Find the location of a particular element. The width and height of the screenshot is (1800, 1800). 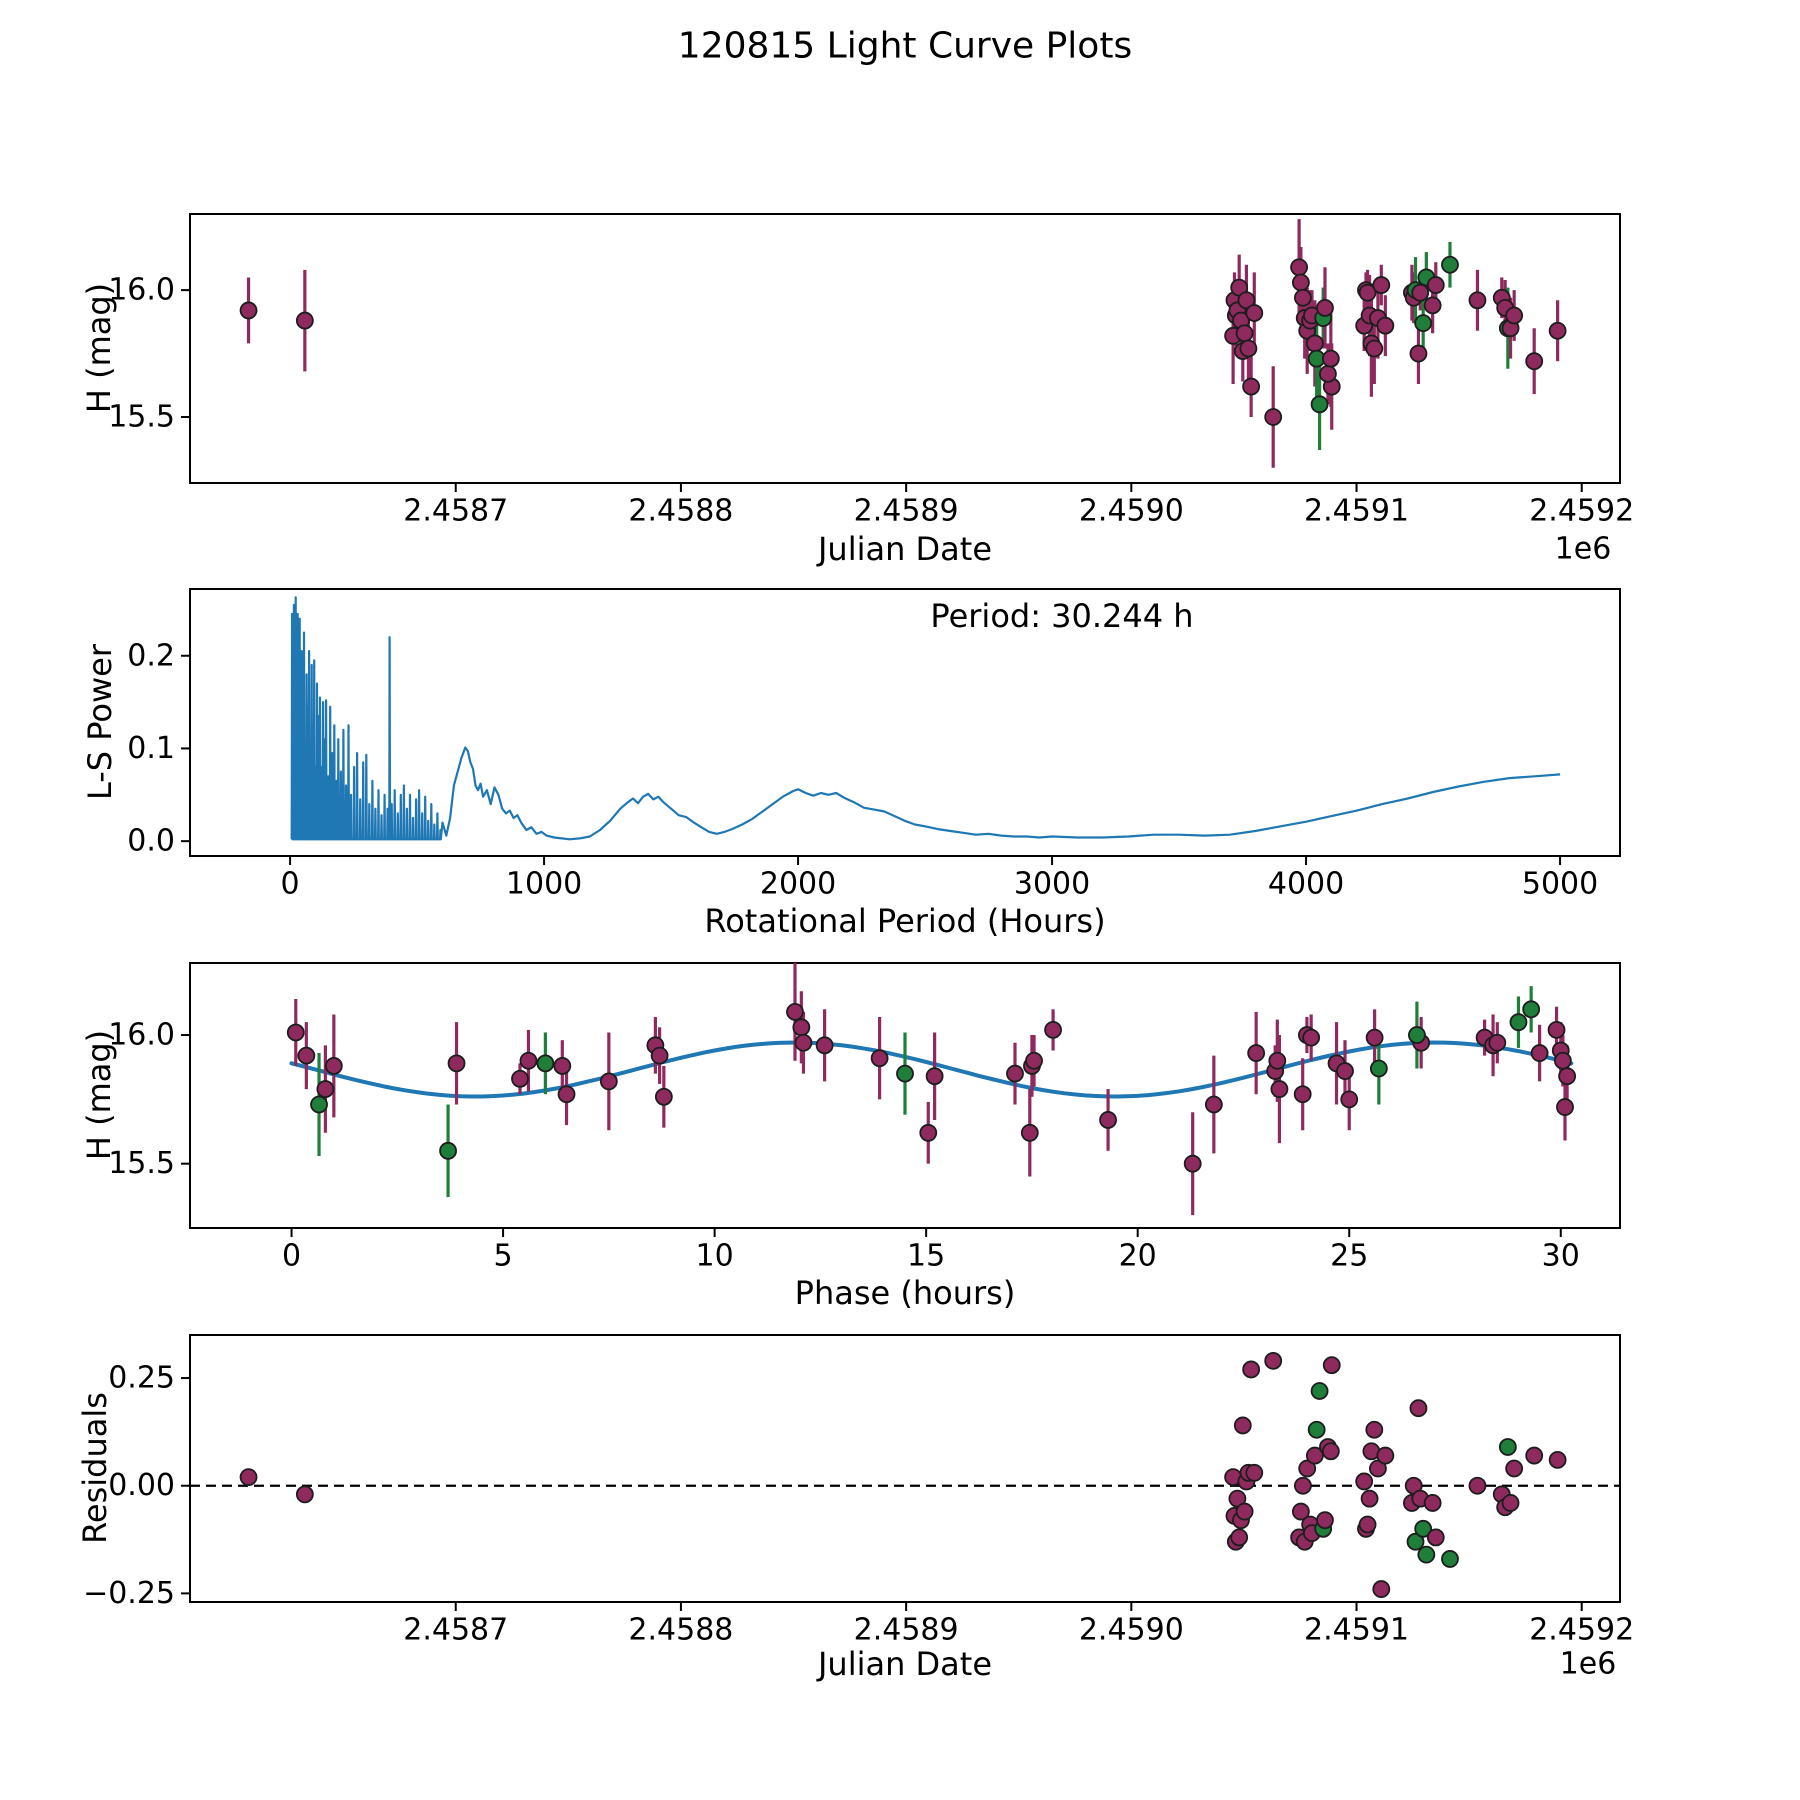

phase-ytick-label: 16.0 is located at coordinates (141, 1035).